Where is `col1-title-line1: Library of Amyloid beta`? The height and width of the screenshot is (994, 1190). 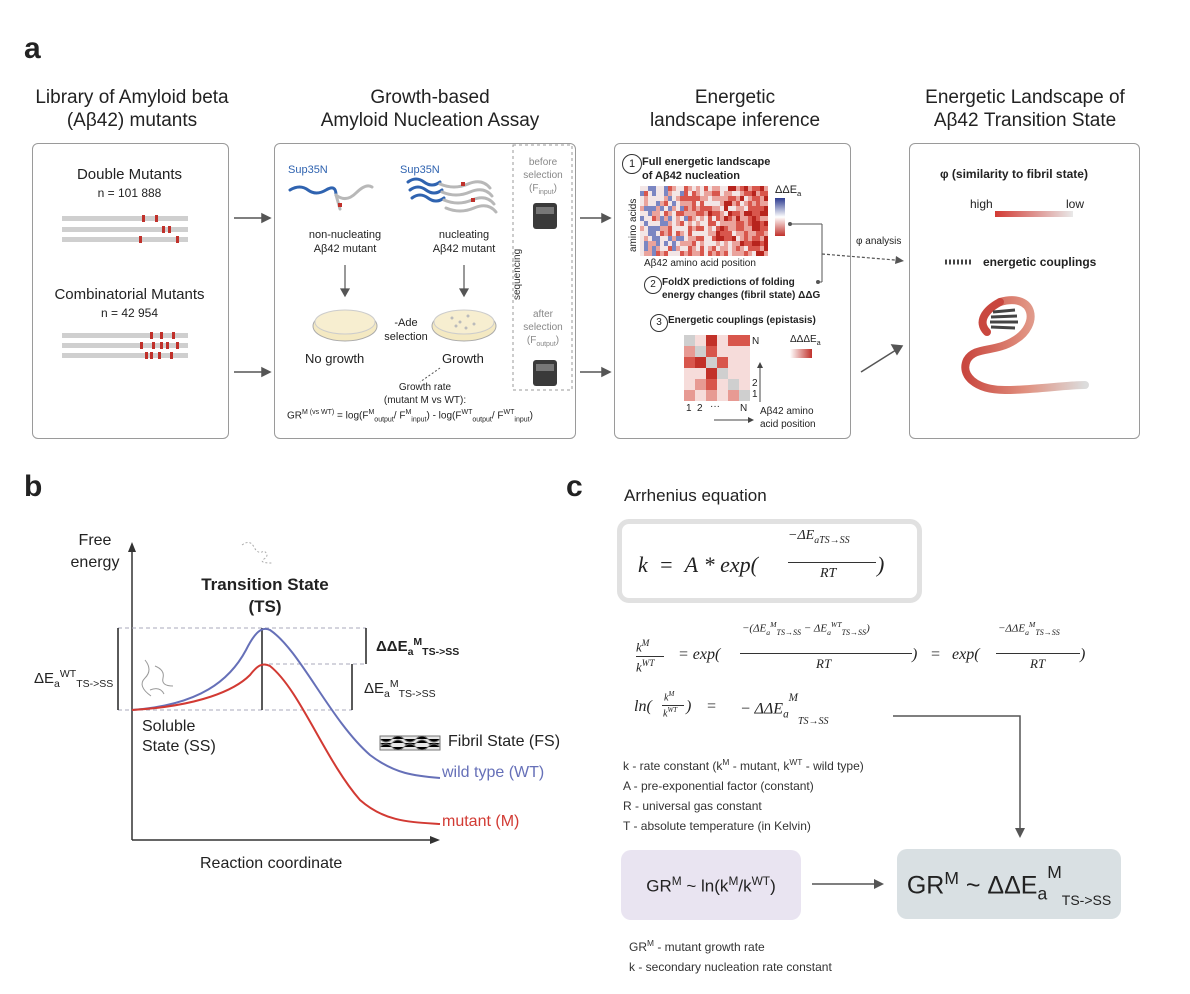 col1-title-line1: Library of Amyloid beta is located at coordinates (132, 97).